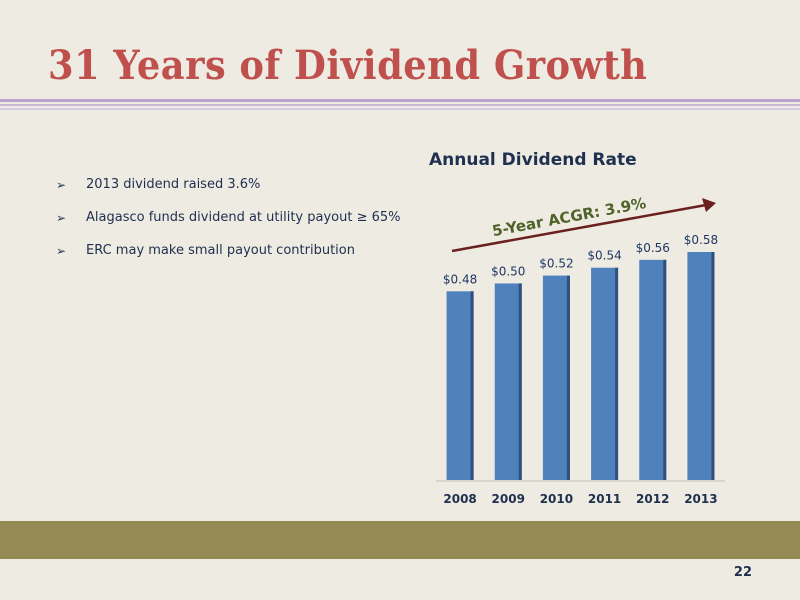 This screenshot has height=600, width=800. Describe the element at coordinates (604, 256) in the screenshot. I see `data-label: $0.54` at that location.